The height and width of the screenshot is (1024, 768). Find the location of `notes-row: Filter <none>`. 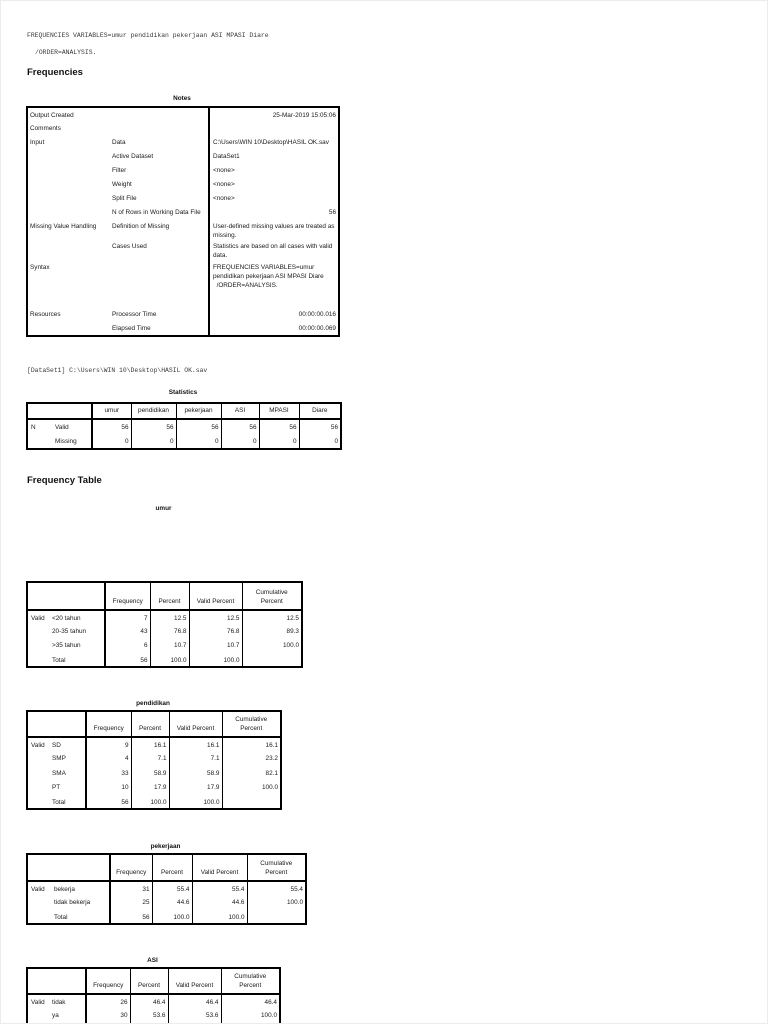

notes-row: Filter <none> is located at coordinates (183, 170).